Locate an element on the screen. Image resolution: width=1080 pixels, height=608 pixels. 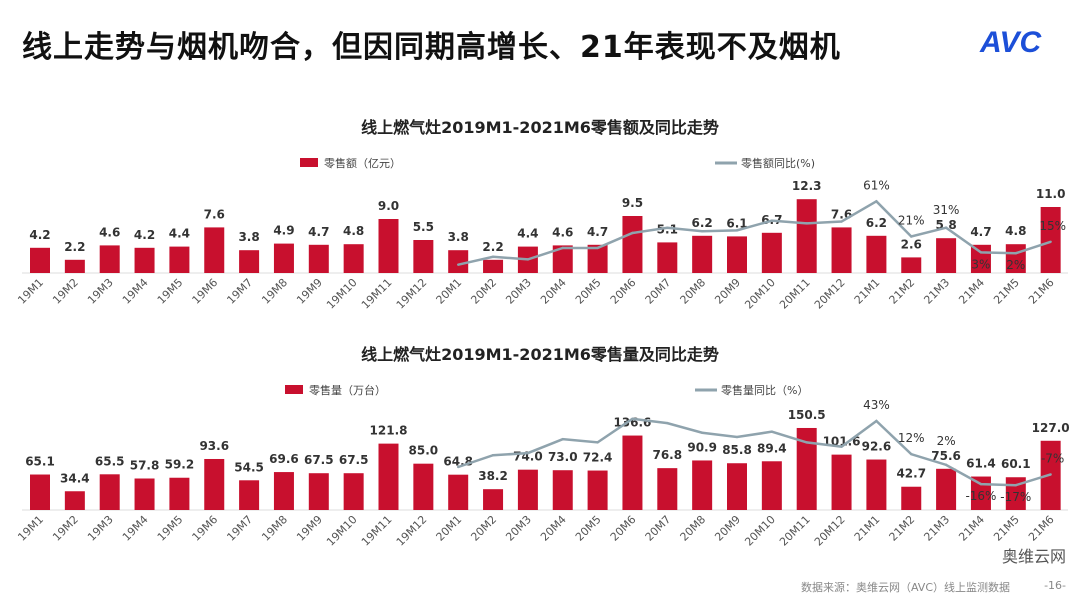
bar-value-label: 34.4 is located at coordinates (75, 478).